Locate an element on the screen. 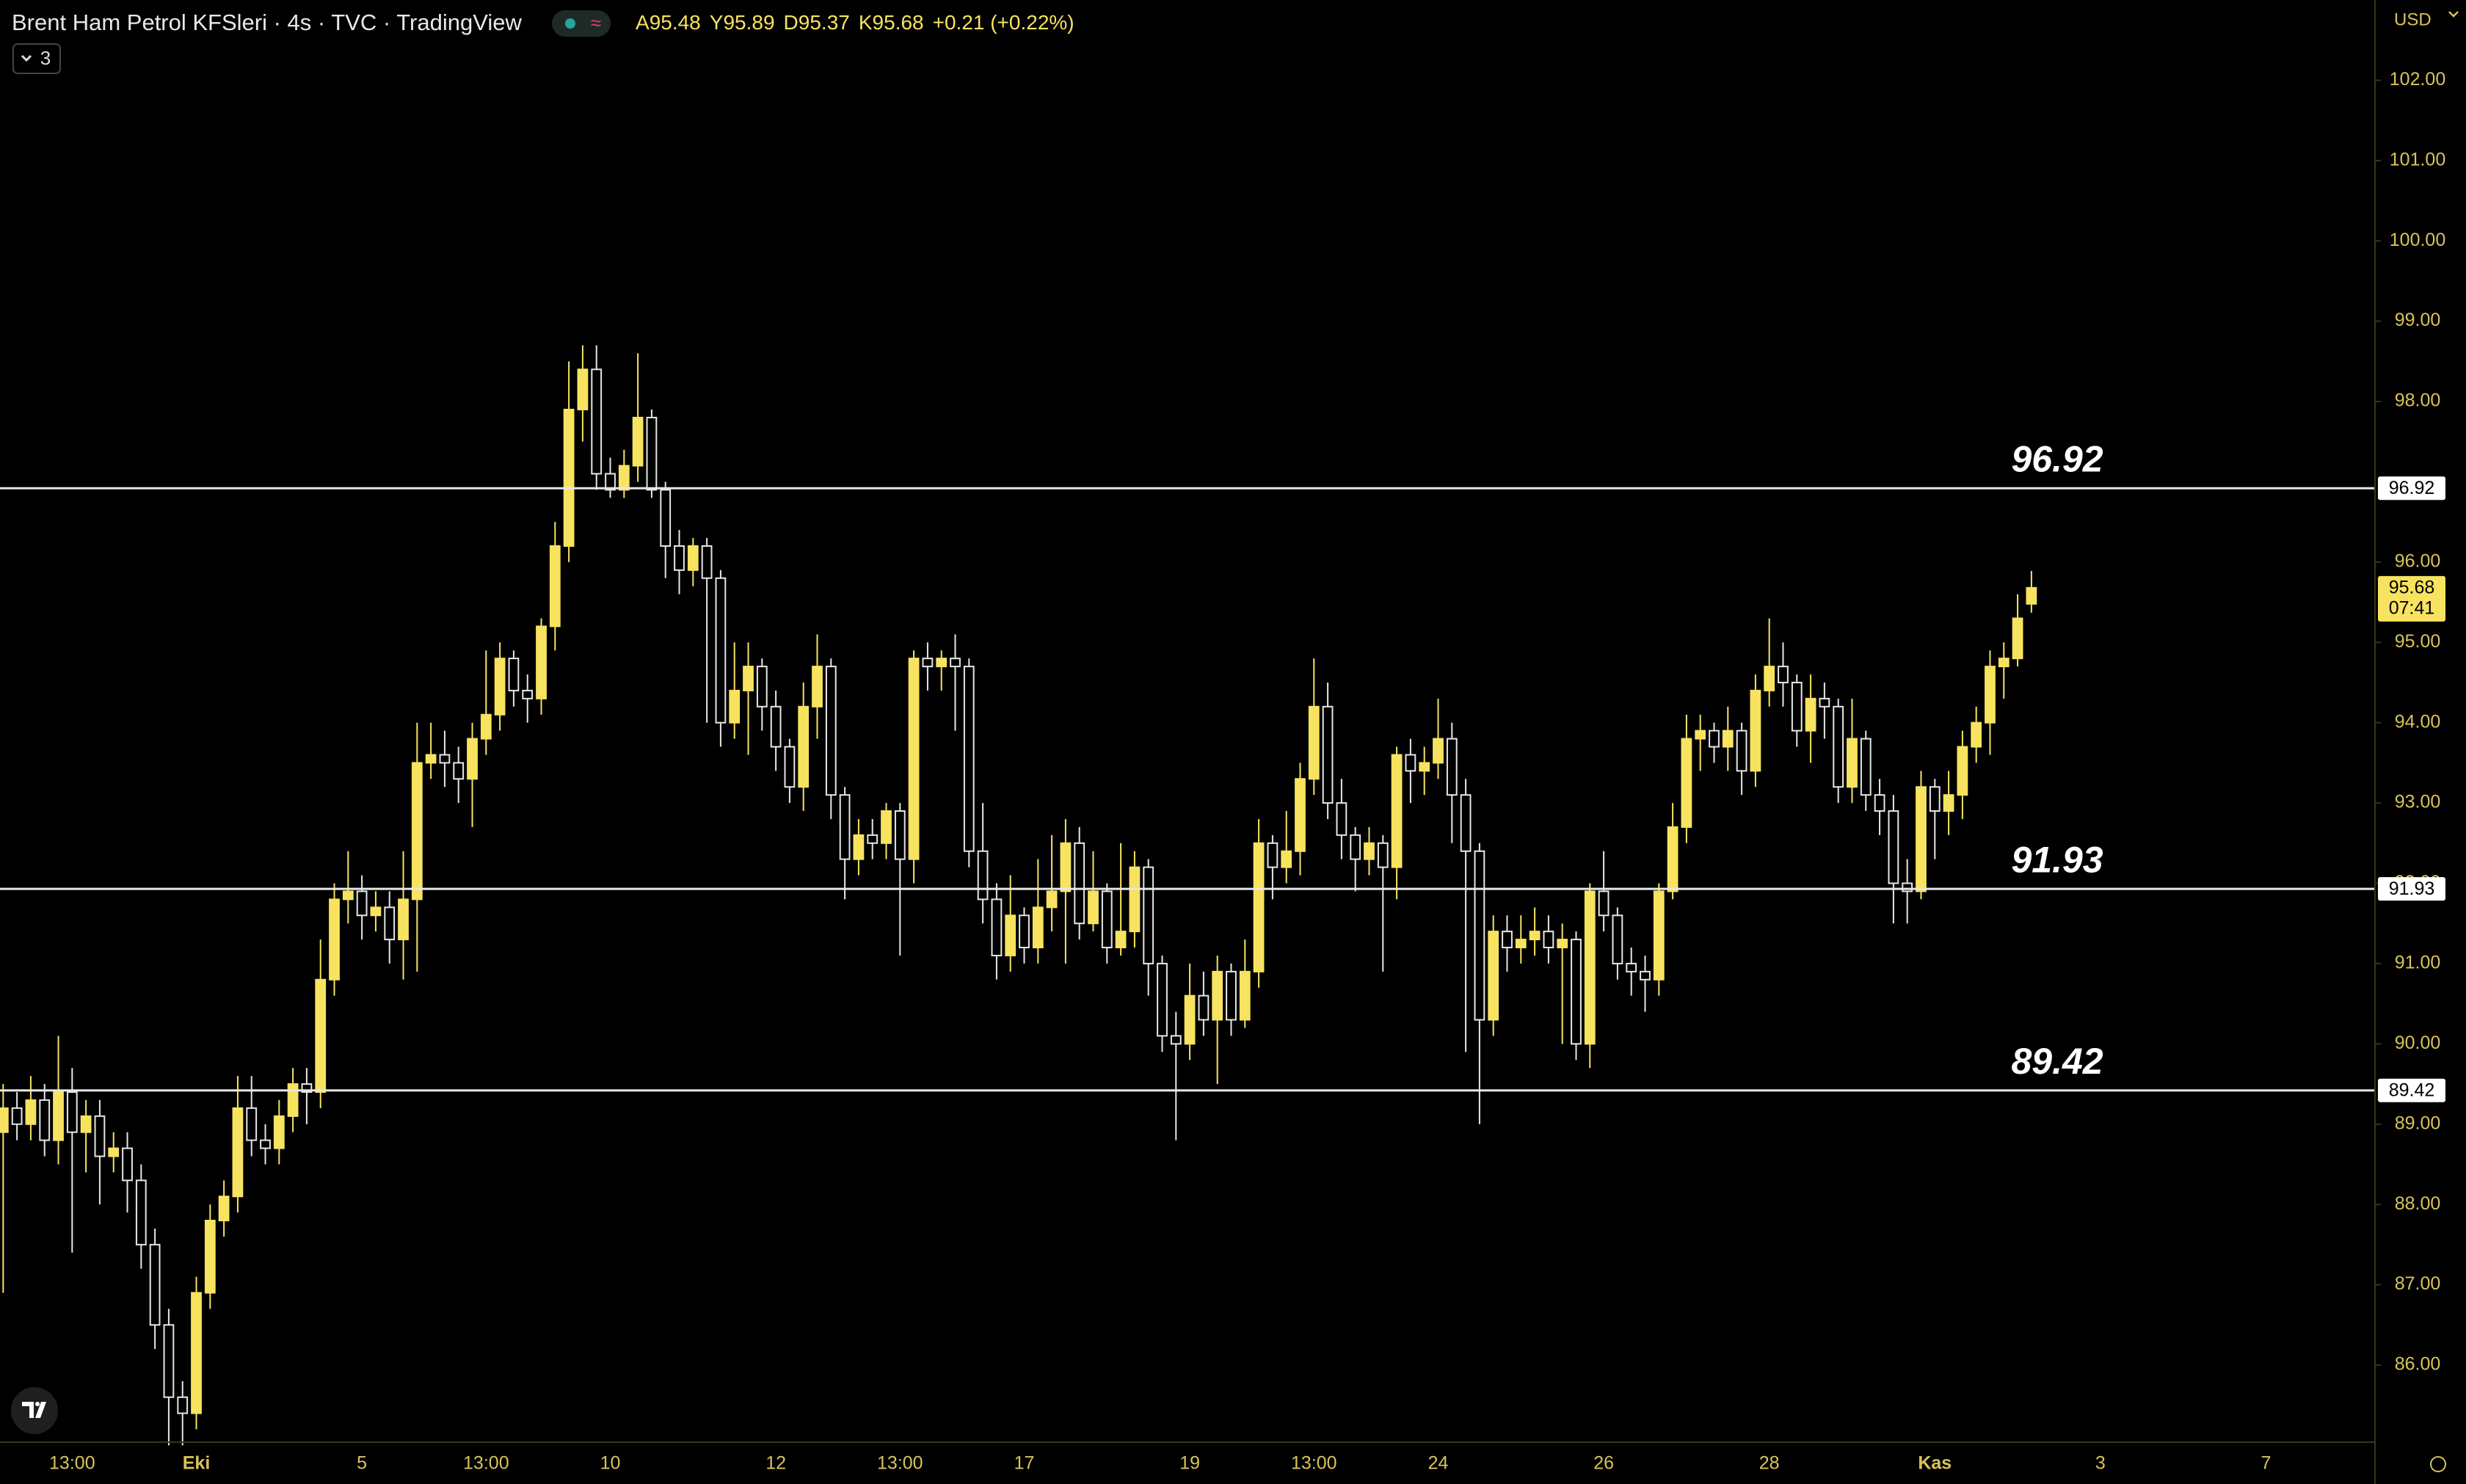  y-tick-label: 102.00 is located at coordinates (2417, 79).